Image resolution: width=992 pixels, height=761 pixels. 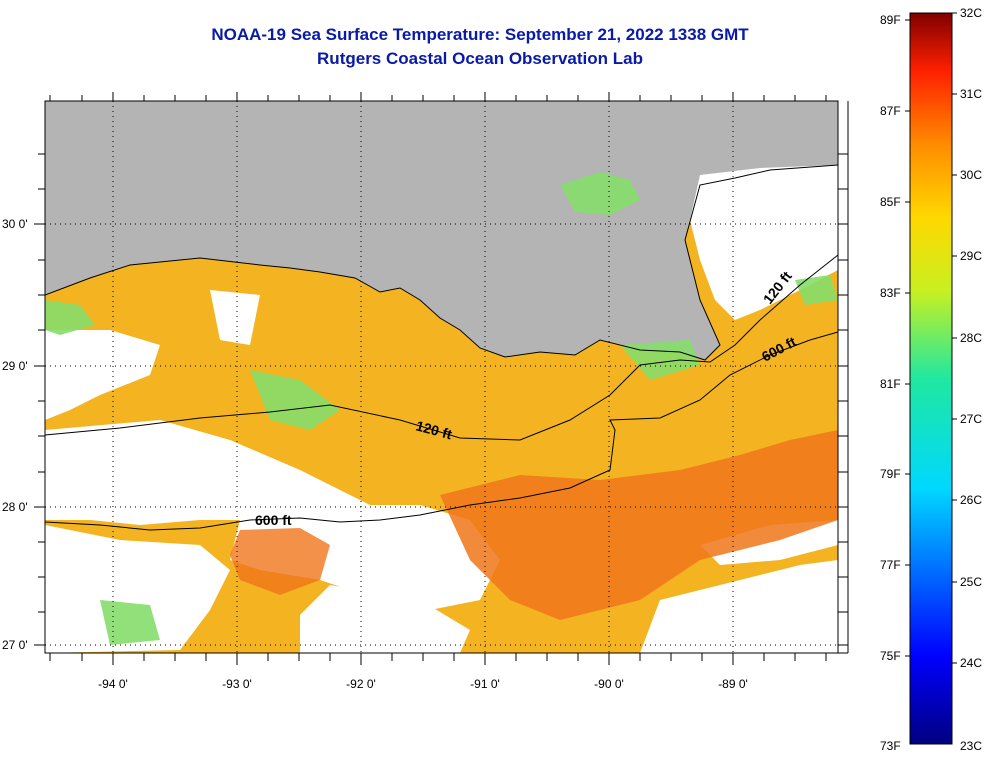 What do you see at coordinates (609, 684) in the screenshot?
I see `lon-label: -90 0'` at bounding box center [609, 684].